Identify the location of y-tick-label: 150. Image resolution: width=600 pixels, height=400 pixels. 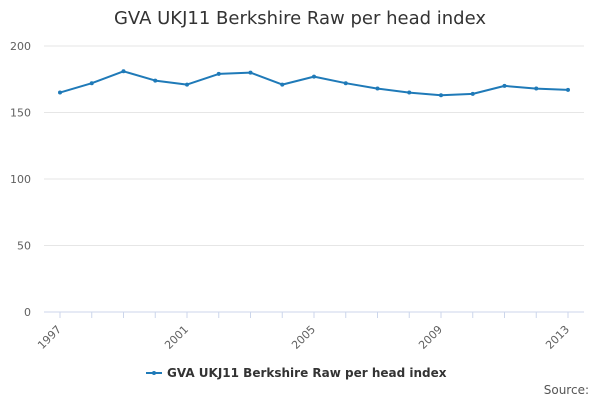
(20, 113).